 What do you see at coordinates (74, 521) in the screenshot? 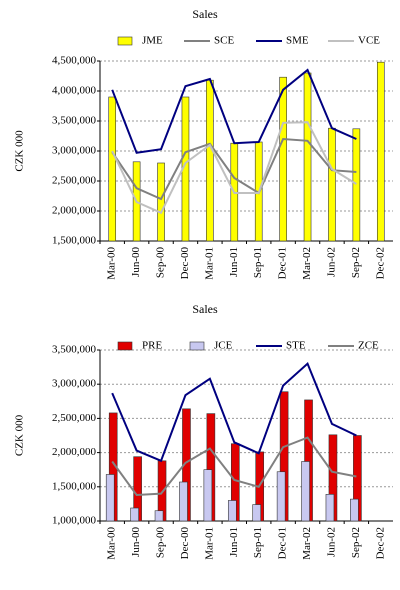
I see `y-tick-label: 1,000,000` at bounding box center [74, 521].